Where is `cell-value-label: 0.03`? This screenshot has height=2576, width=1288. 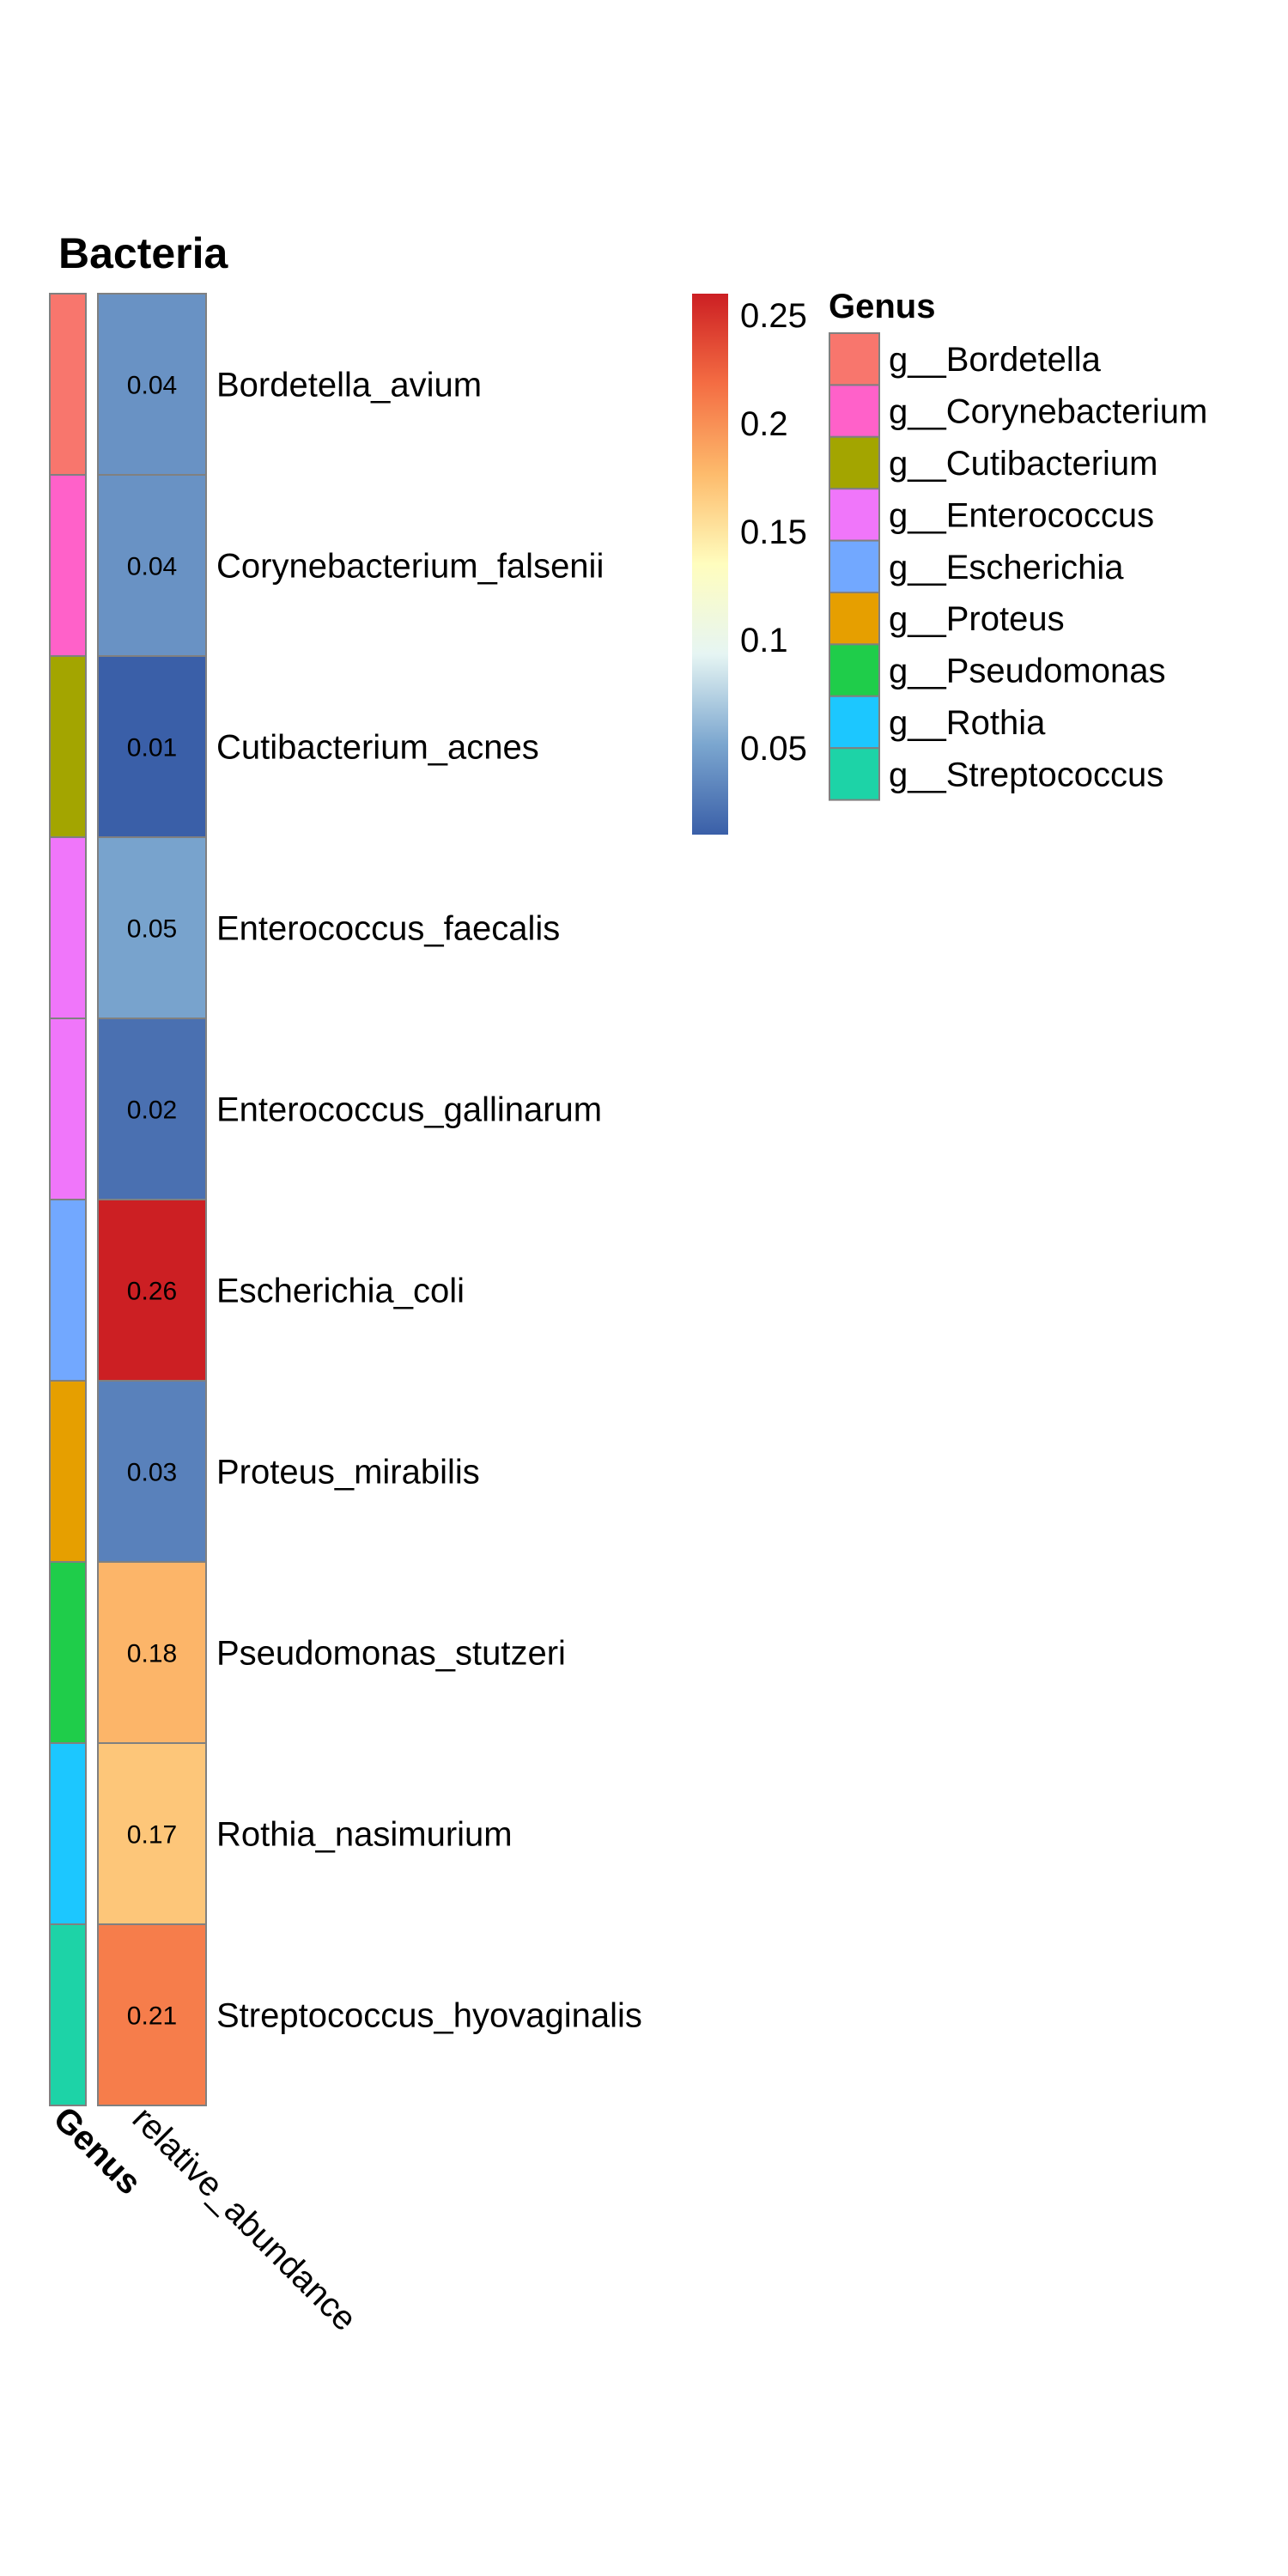 cell-value-label: 0.03 is located at coordinates (152, 1473).